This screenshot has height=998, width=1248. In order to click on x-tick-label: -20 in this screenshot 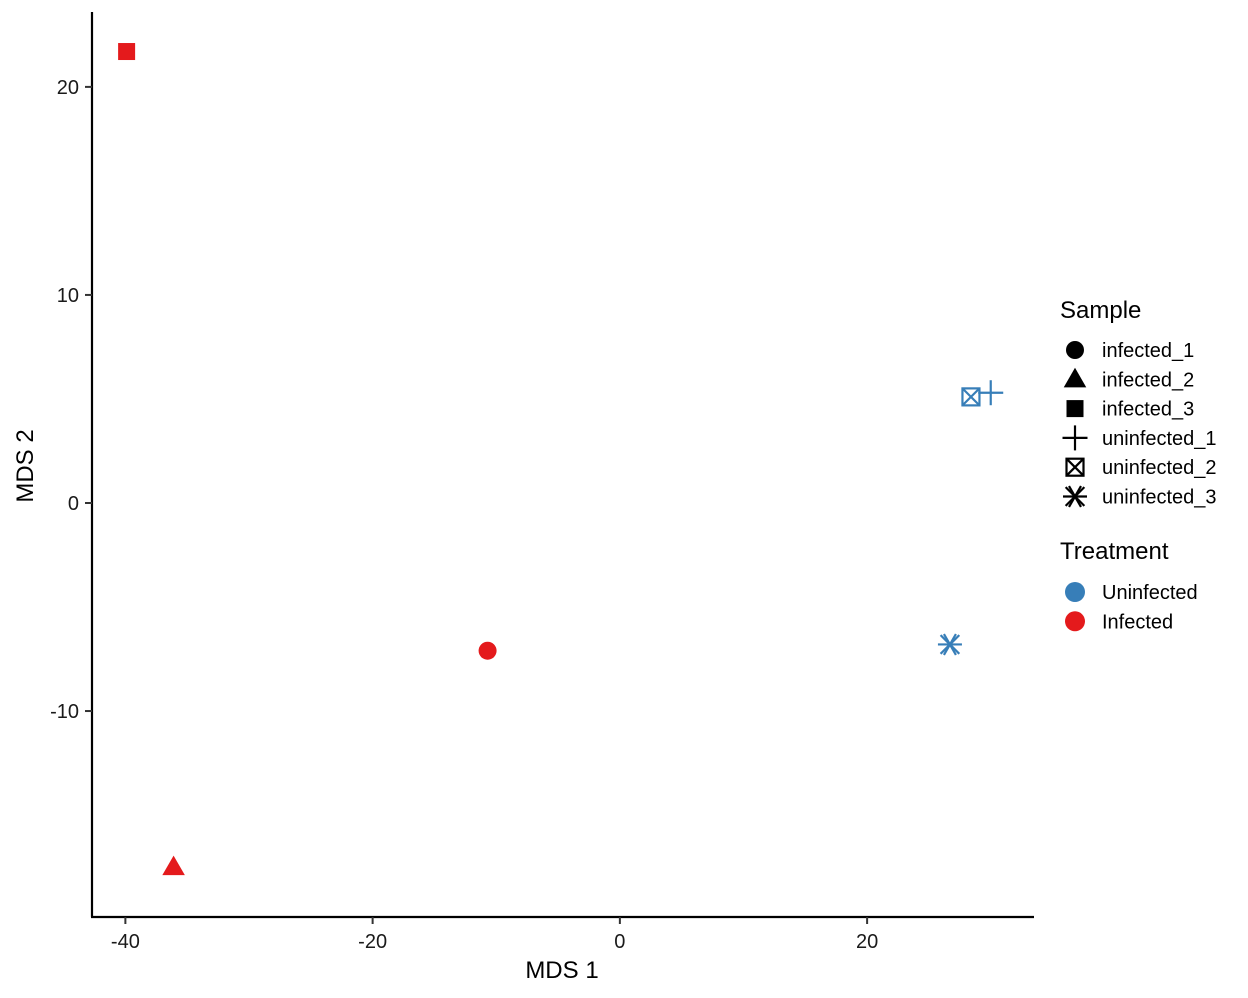, I will do `click(372, 942)`.